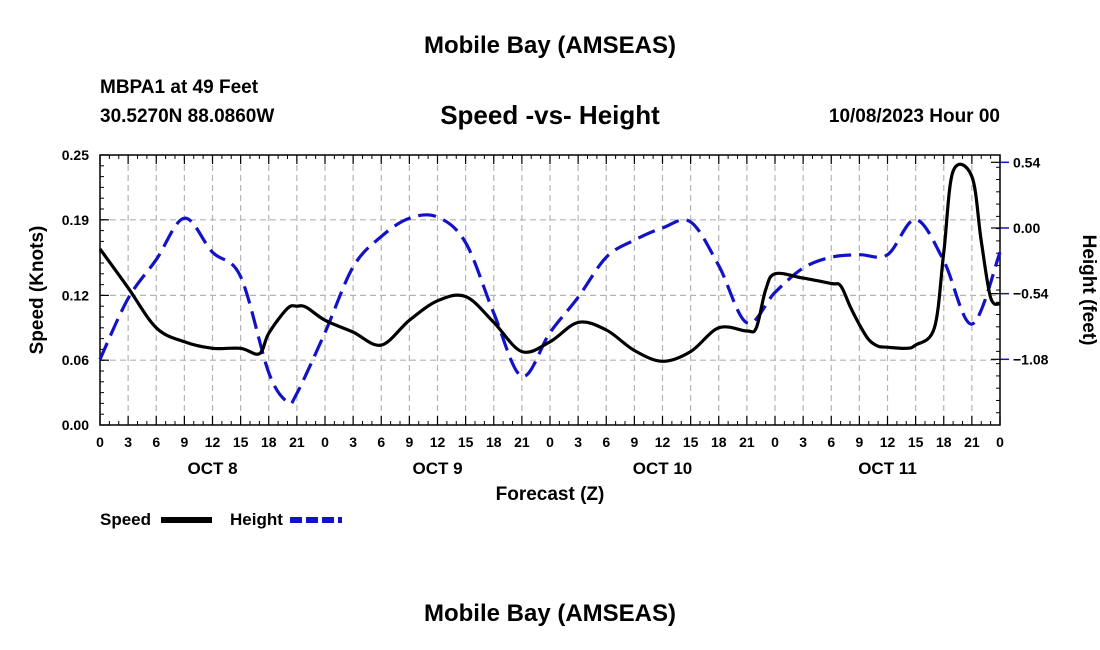 The width and height of the screenshot is (1100, 650). What do you see at coordinates (179, 87) in the screenshot?
I see `station-label: MBPA1 at 49 Feet` at bounding box center [179, 87].